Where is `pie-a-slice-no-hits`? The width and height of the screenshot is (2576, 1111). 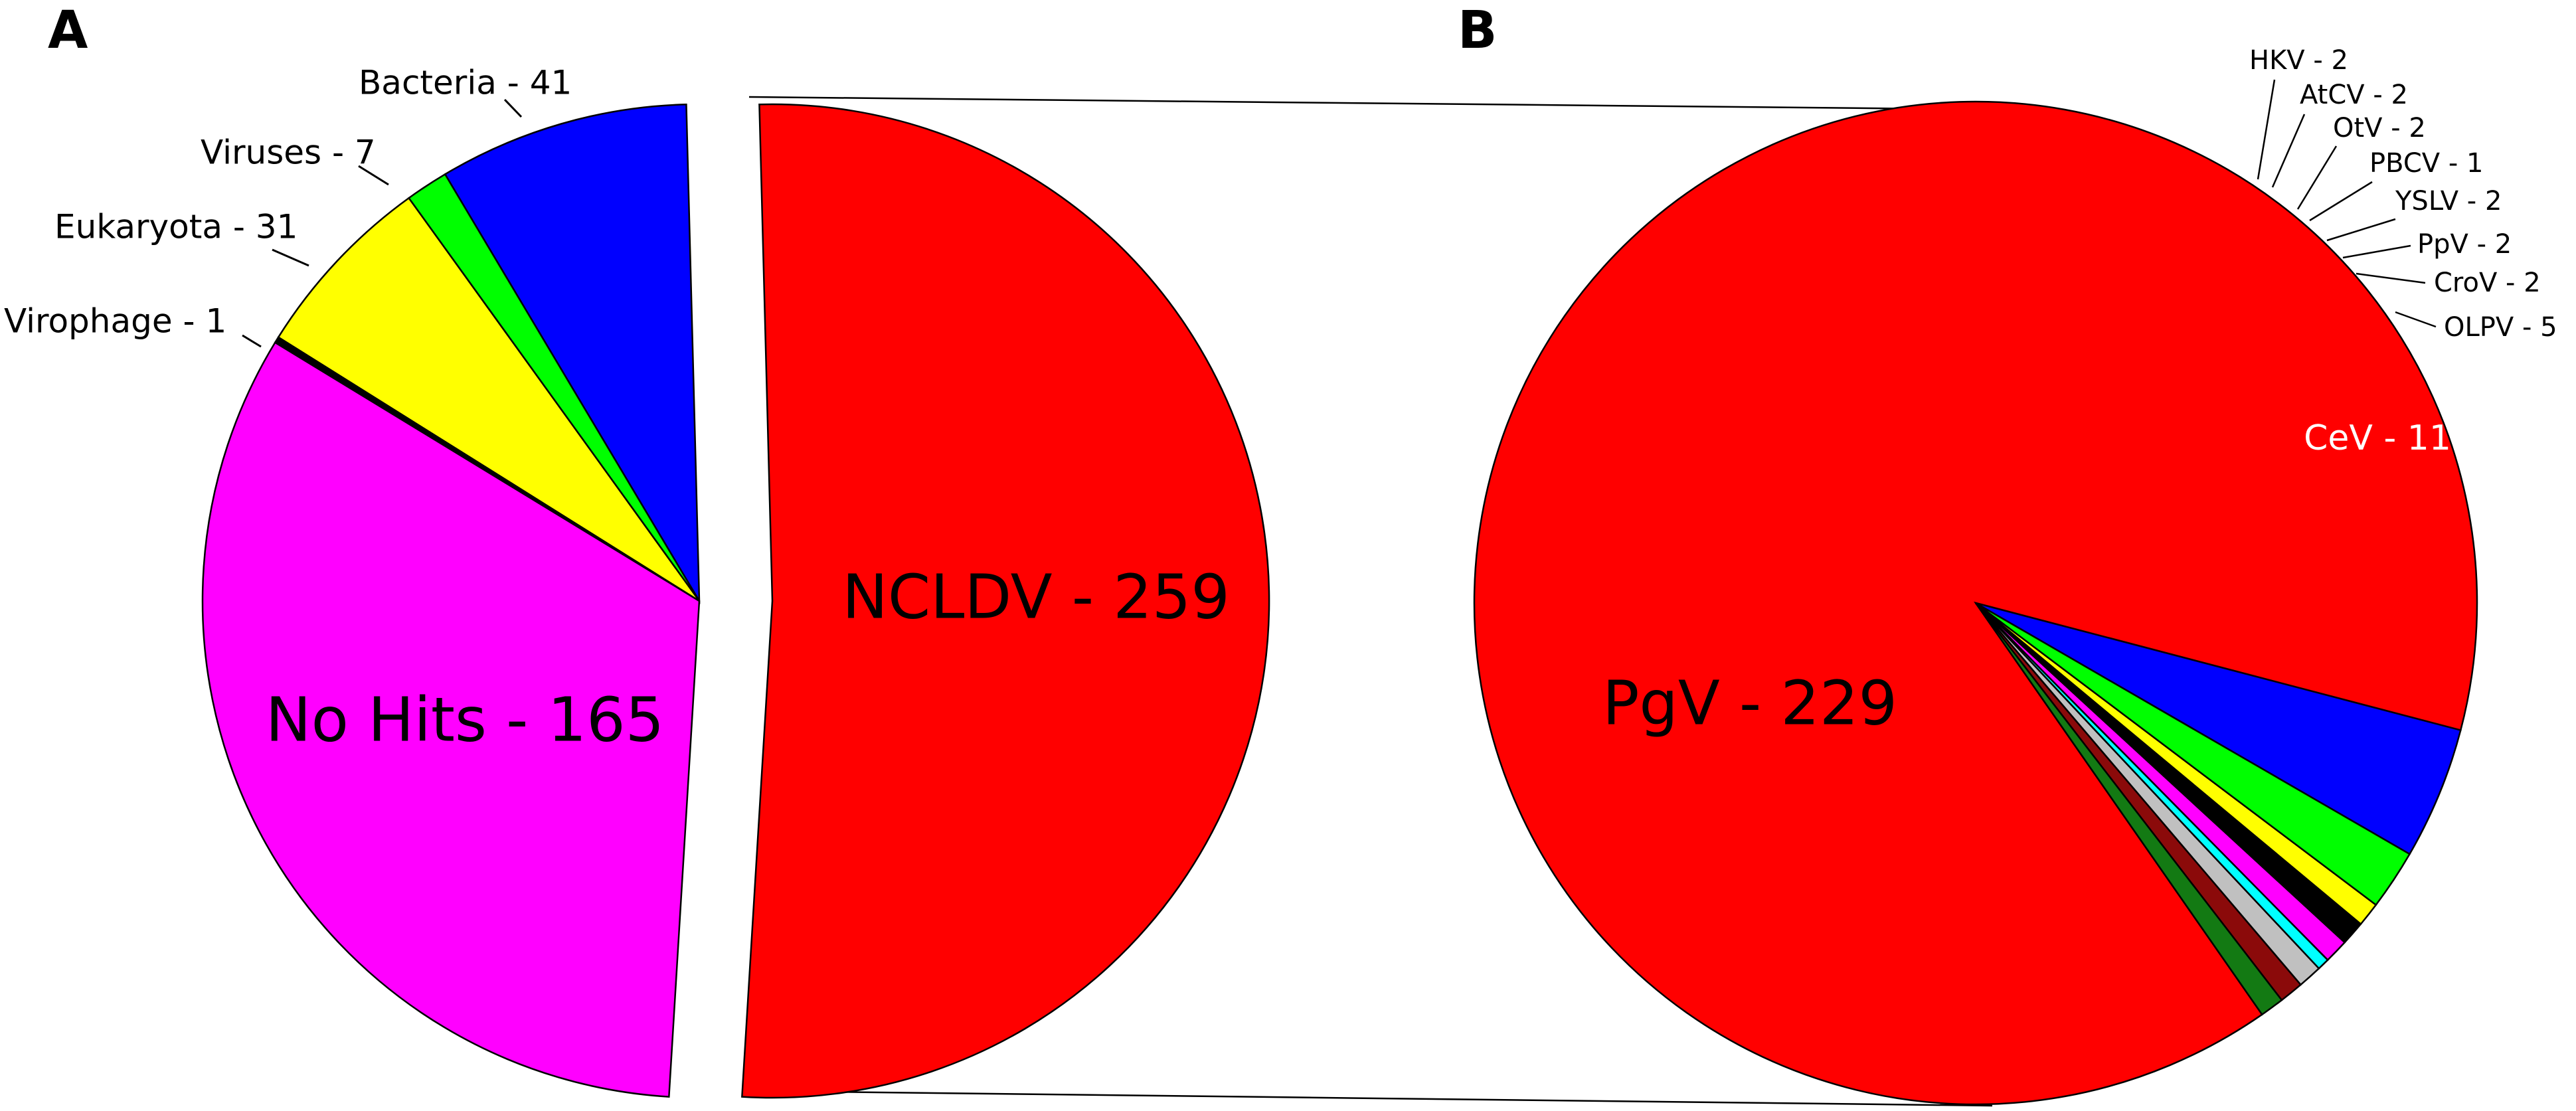
pie-a-slice-no-hits is located at coordinates (451, 719).